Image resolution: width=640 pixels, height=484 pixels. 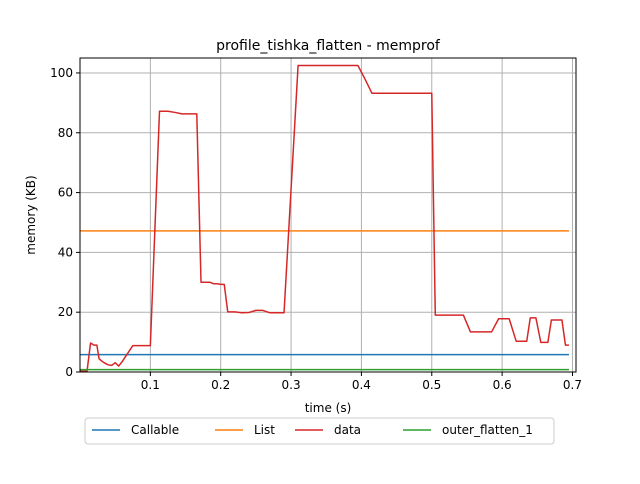 I want to click on y-tick-label: 40, so click(x=65, y=252).